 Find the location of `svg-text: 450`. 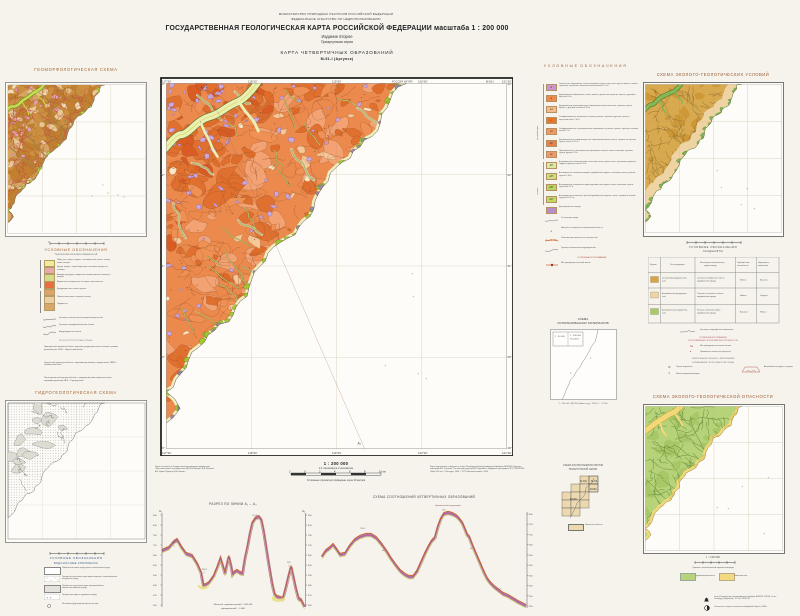

svg-text: 450 is located at coordinates (531, 587).